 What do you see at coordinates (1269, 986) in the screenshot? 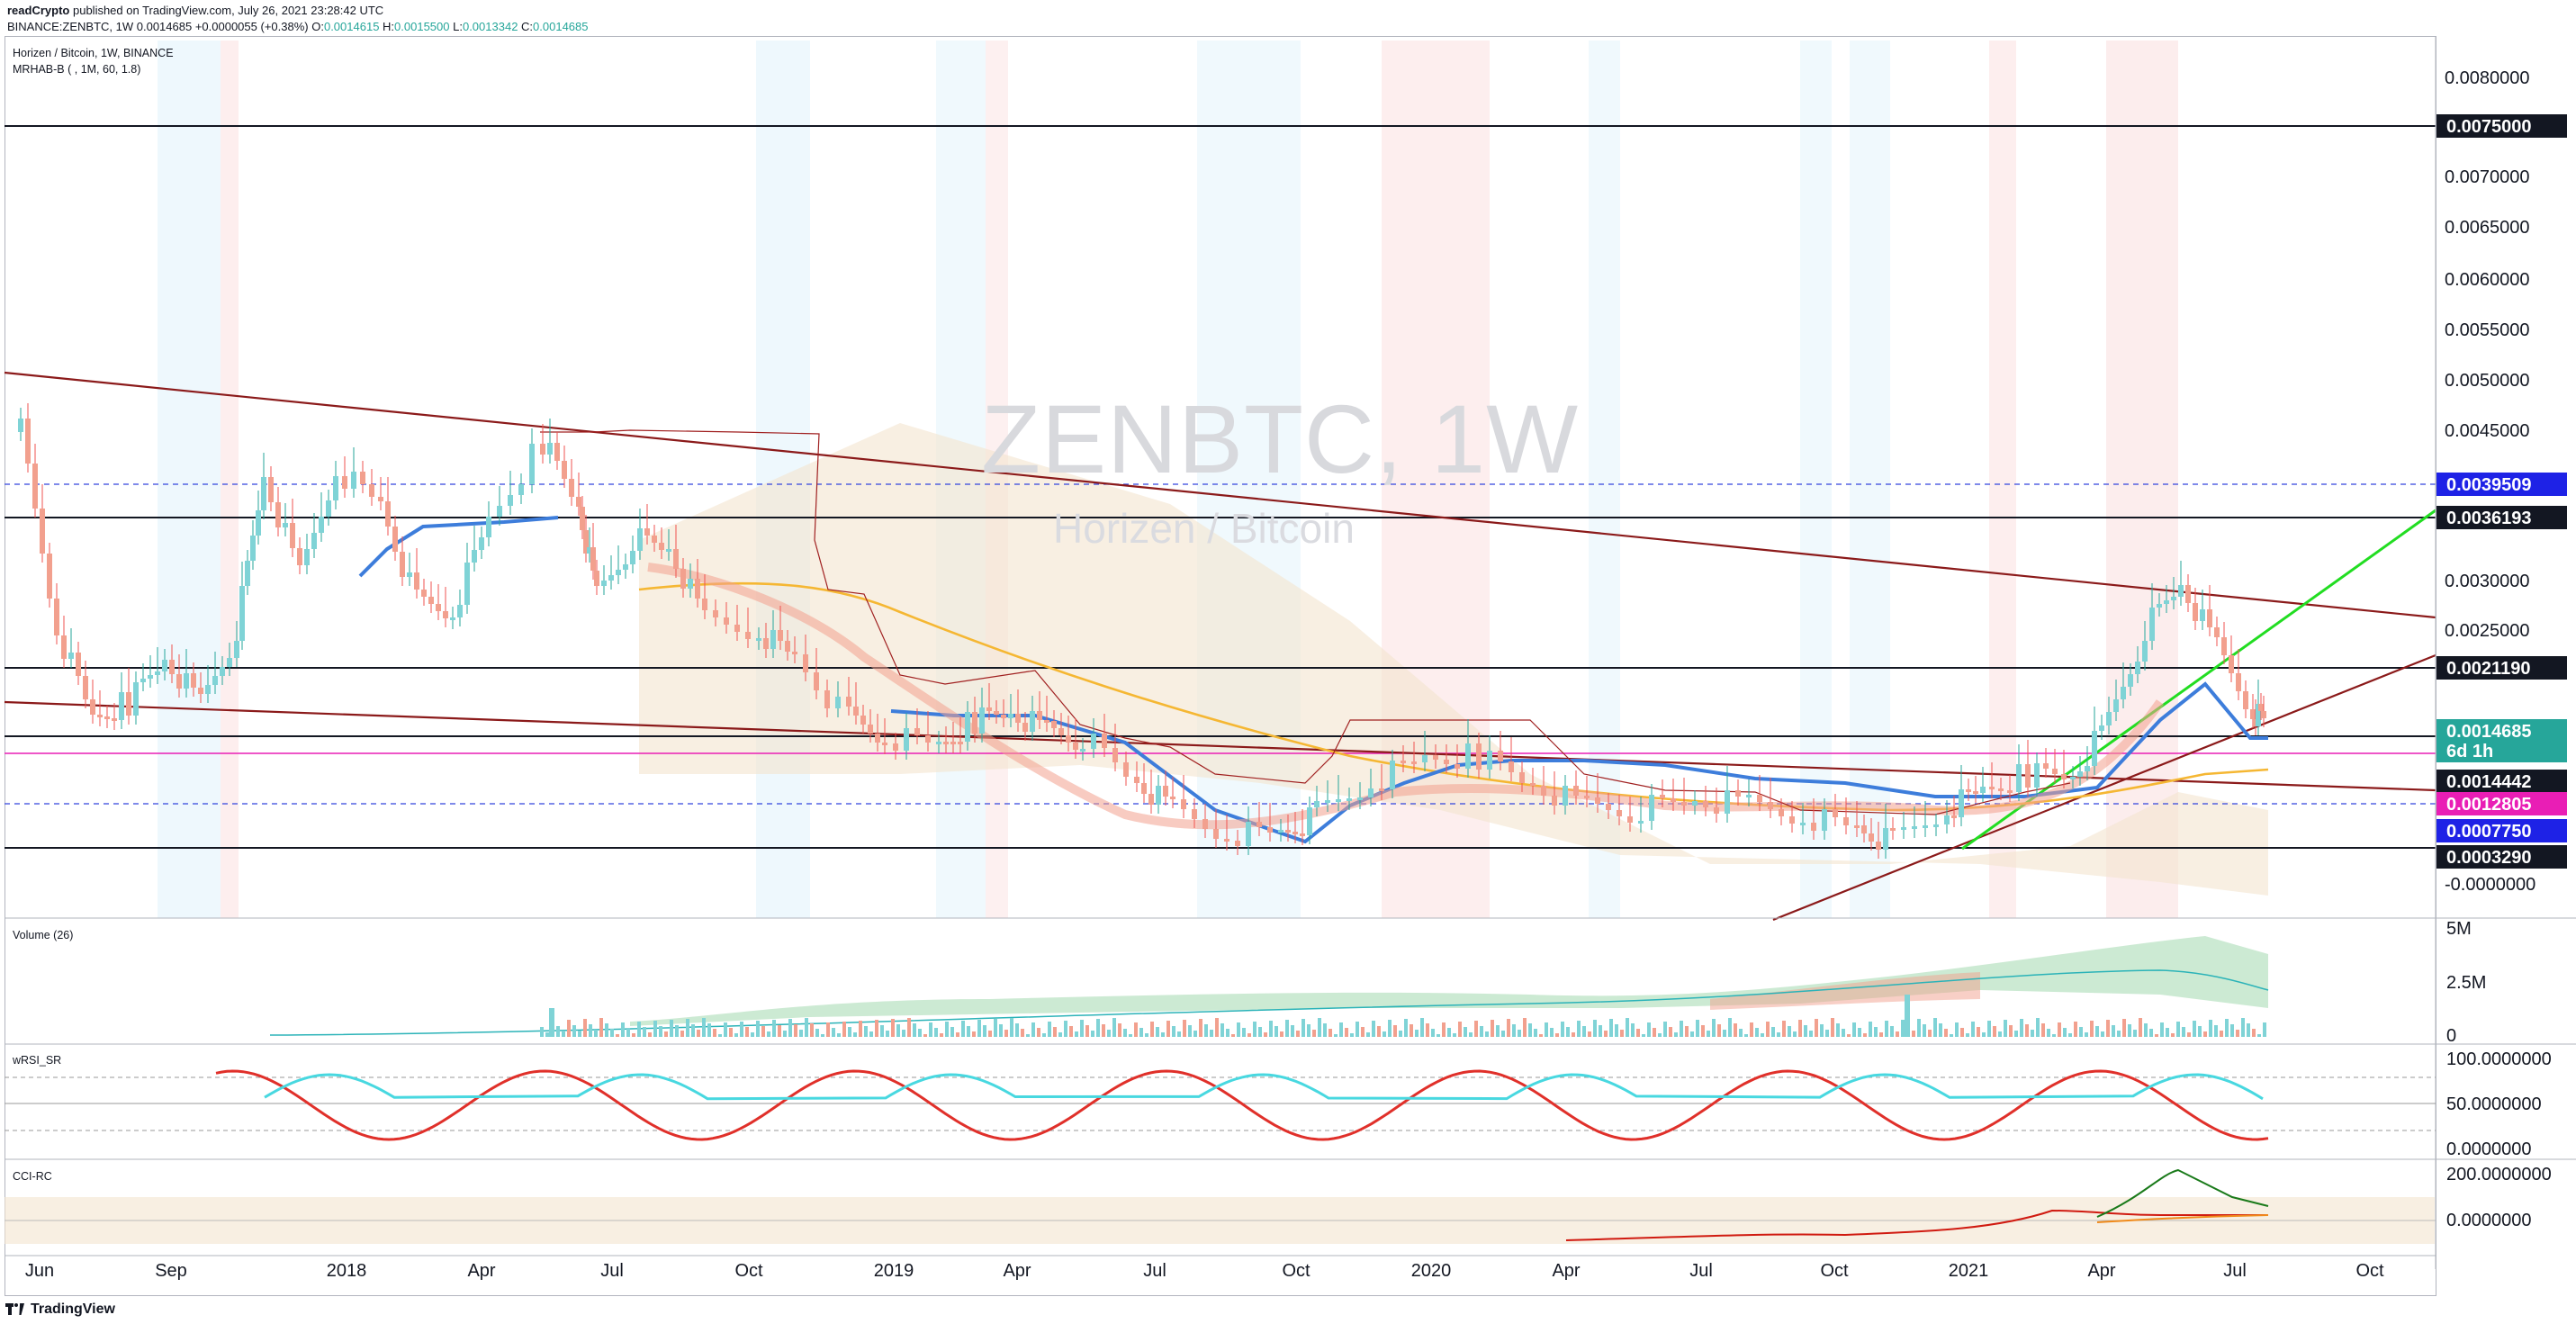
I see `volume-pane` at bounding box center [1269, 986].